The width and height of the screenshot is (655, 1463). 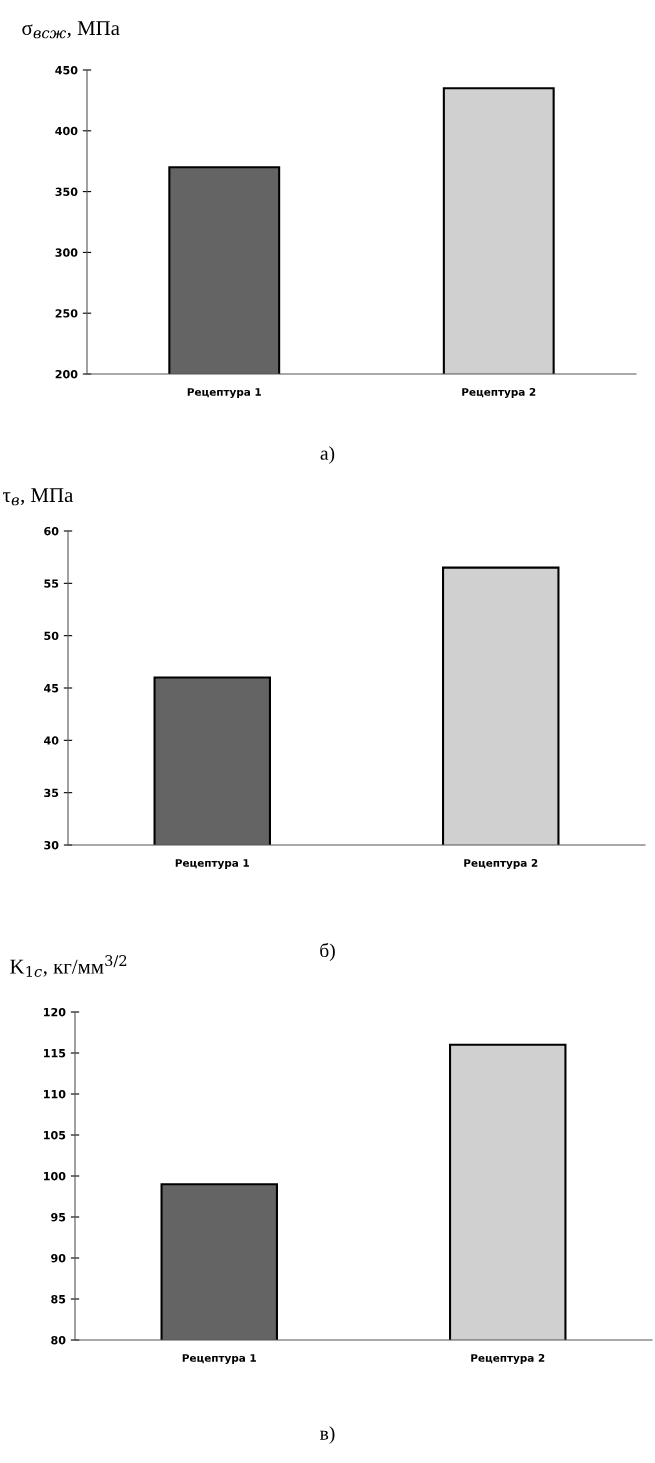 I want to click on y-tick-label: 450, so click(x=66, y=70).